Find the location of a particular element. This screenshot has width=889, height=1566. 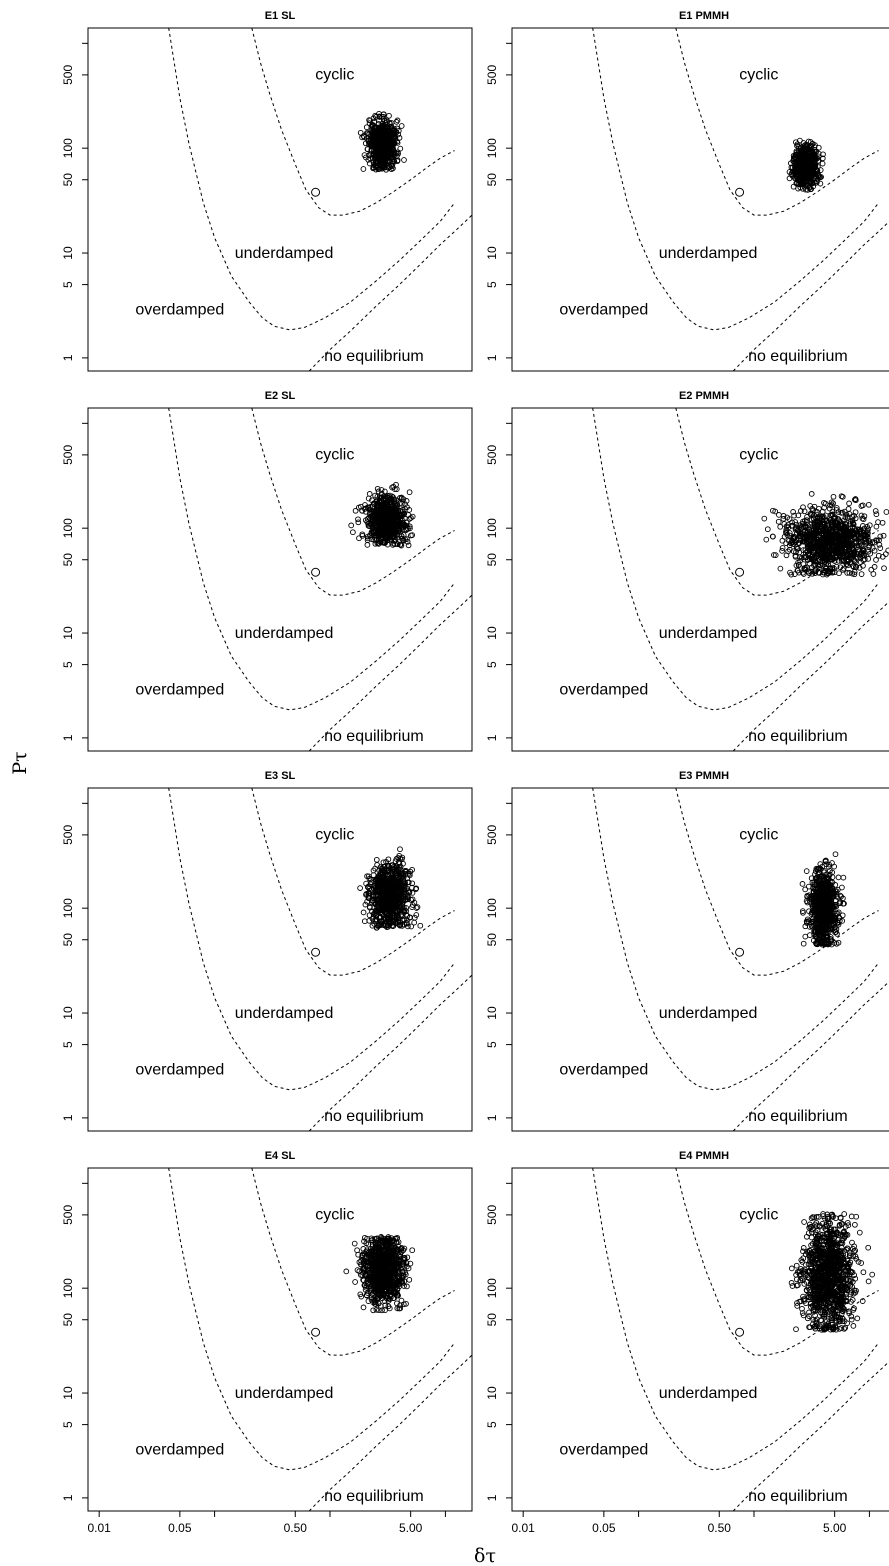

region-label-overdamped: overdamped is located at coordinates (603, 309).